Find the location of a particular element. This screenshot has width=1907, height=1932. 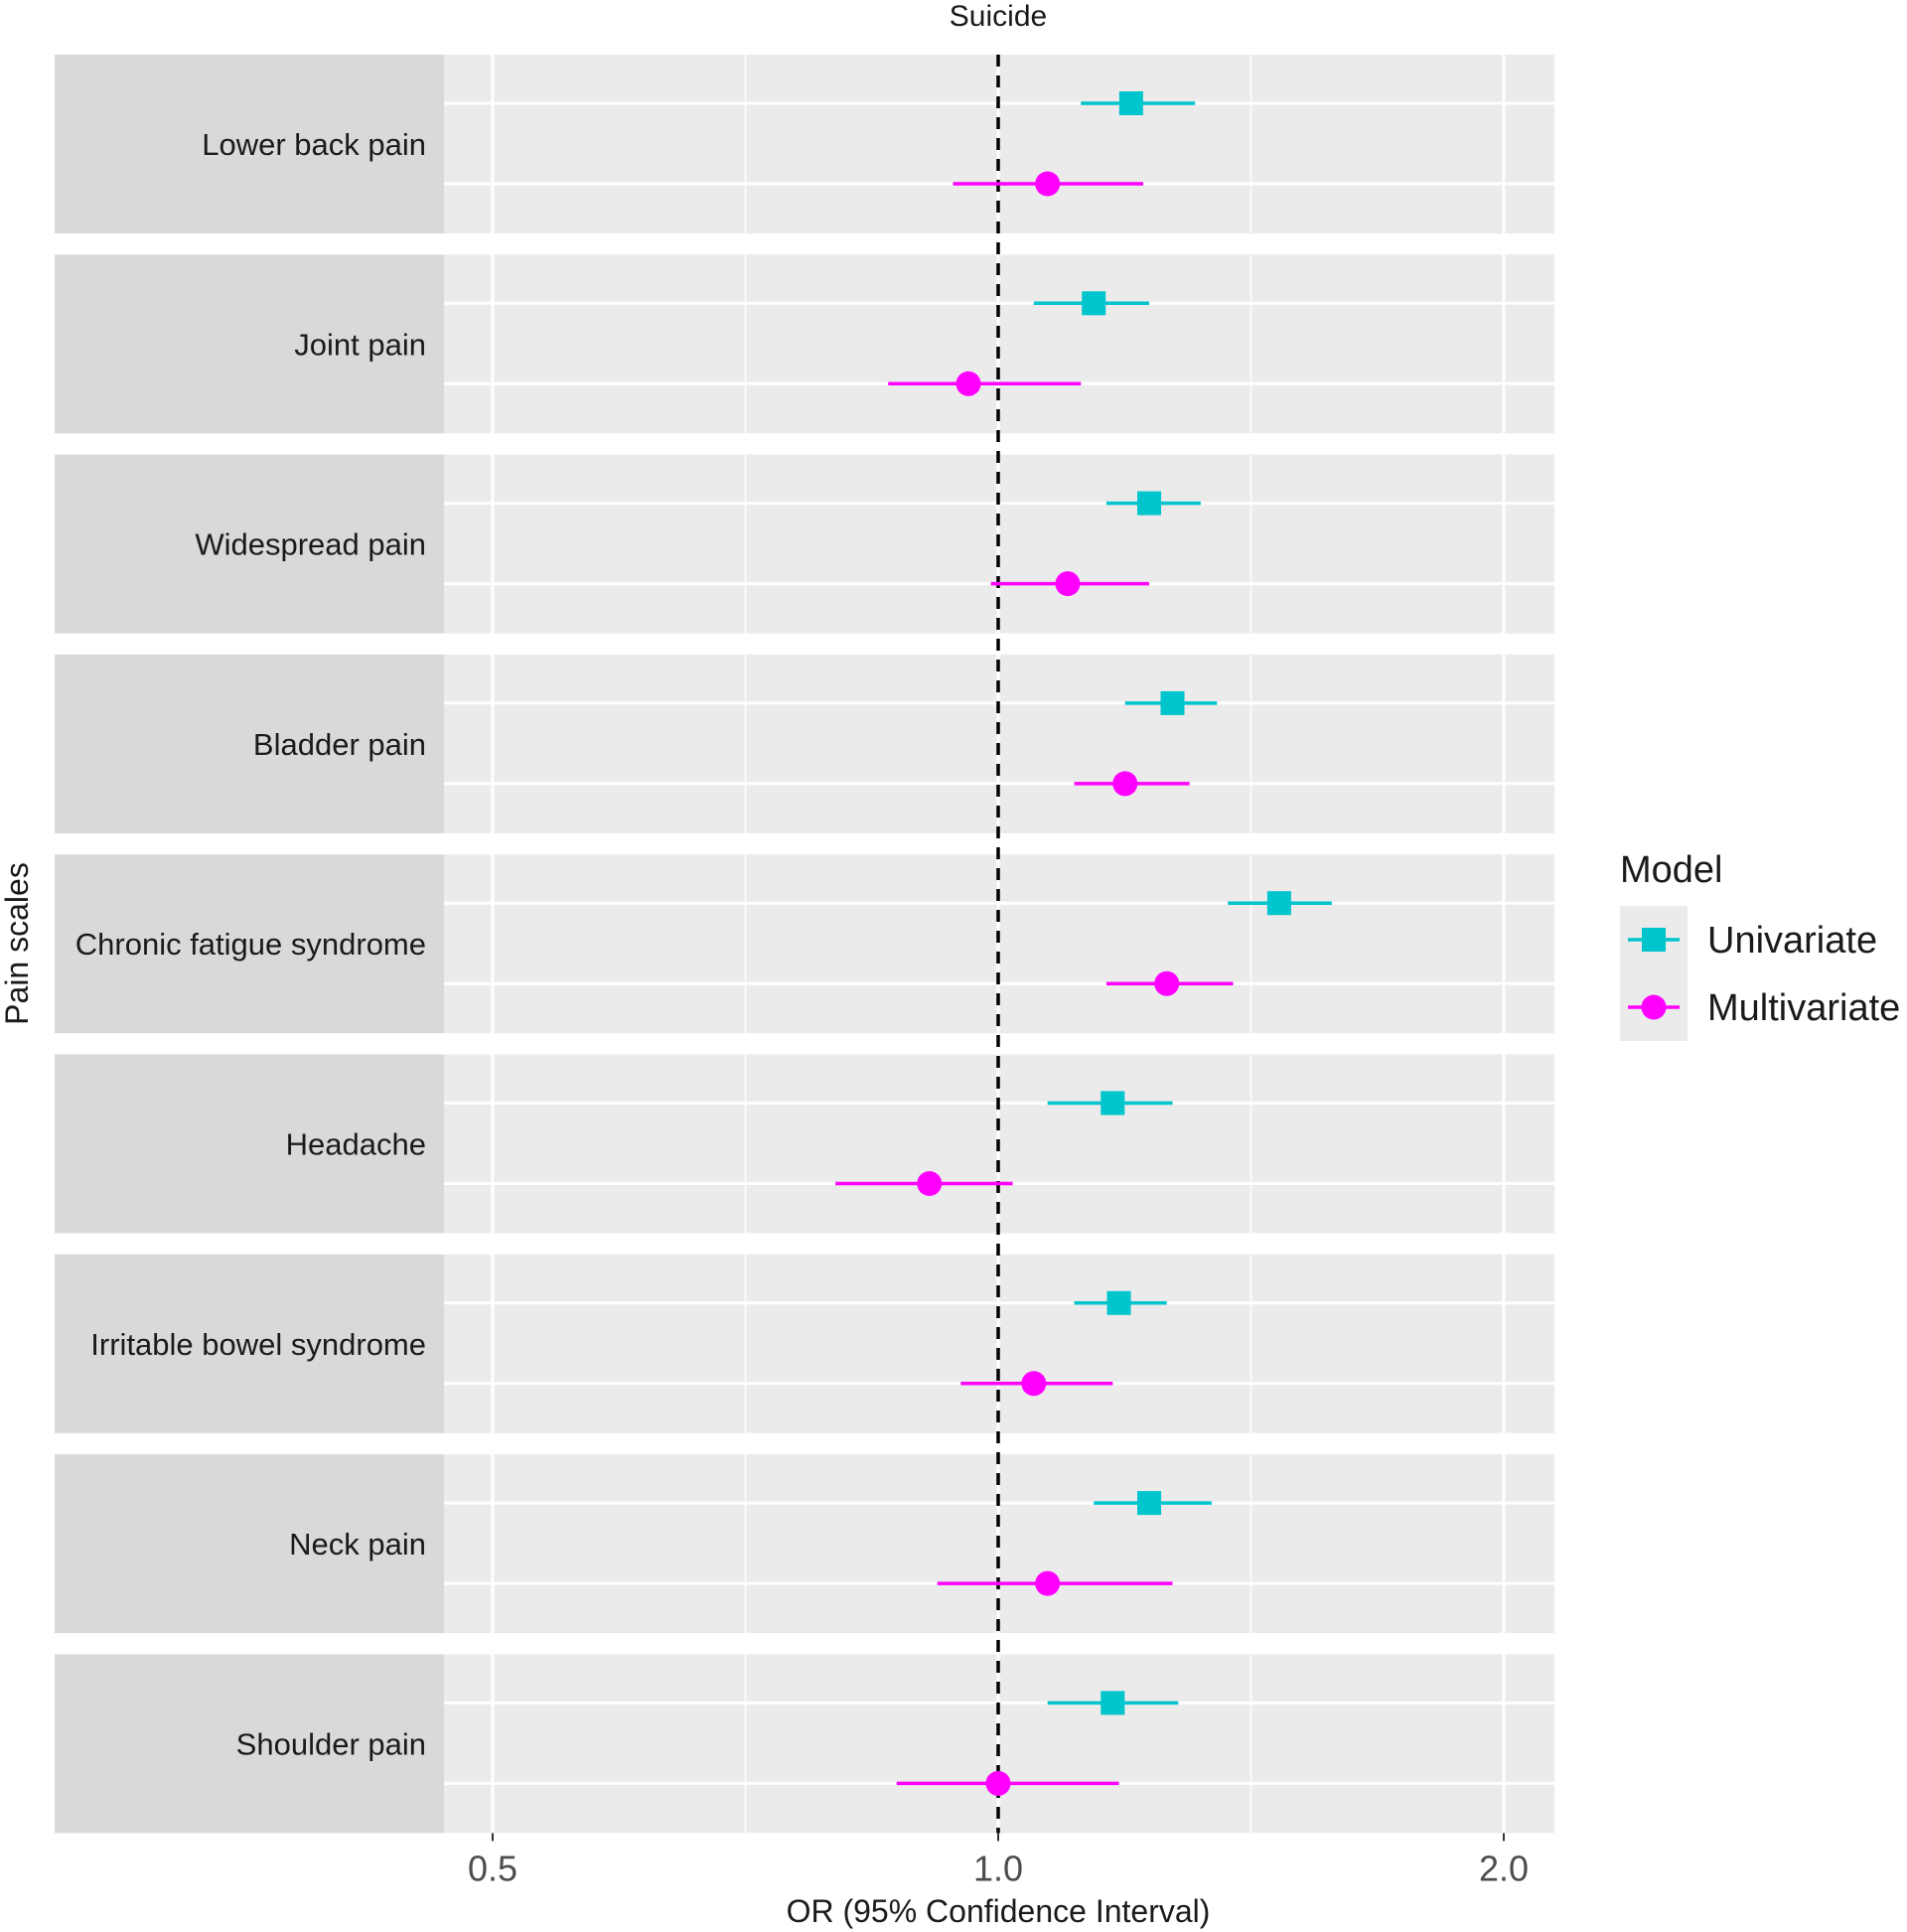

legend-label-univariate: Univariate is located at coordinates (1792, 941).